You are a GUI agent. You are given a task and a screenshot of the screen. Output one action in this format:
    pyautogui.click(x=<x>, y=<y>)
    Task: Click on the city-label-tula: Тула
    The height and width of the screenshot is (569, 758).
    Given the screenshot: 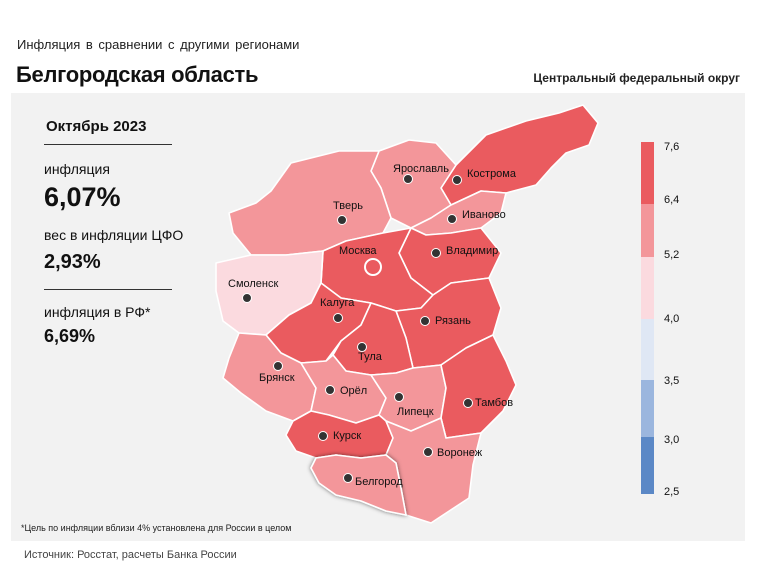 What is the action you would take?
    pyautogui.click(x=370, y=357)
    